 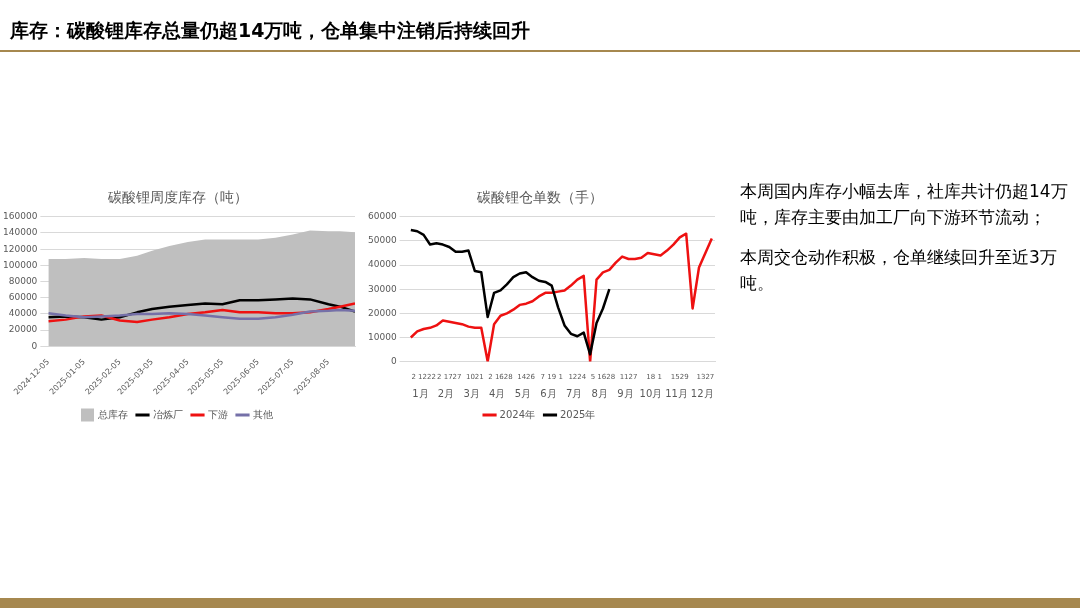 I want to click on text: 5月, so click(x=523, y=393).